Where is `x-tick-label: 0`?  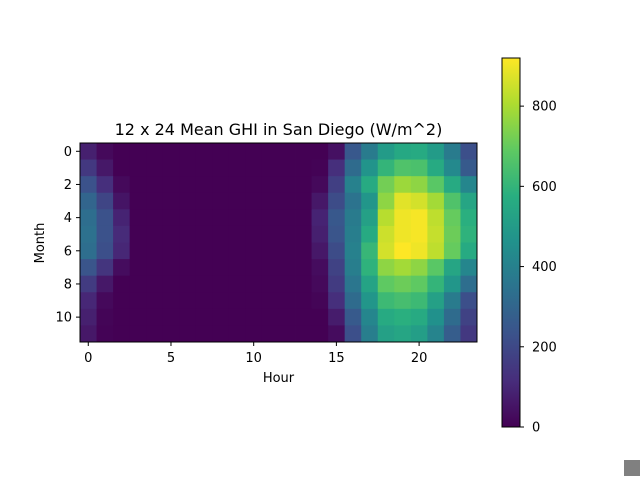 x-tick-label: 0 is located at coordinates (88, 358).